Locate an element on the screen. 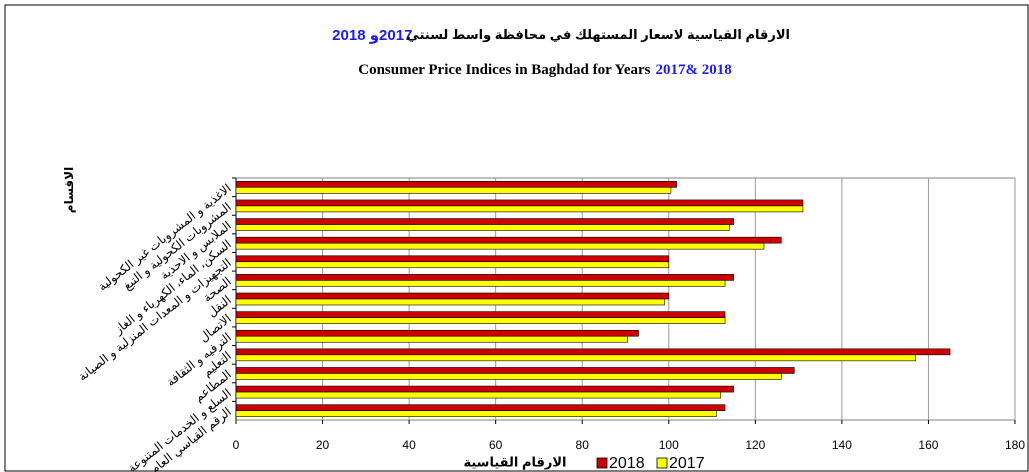 This screenshot has width=1029, height=472. y-axis-label: الاقسام is located at coordinates (69, 190).